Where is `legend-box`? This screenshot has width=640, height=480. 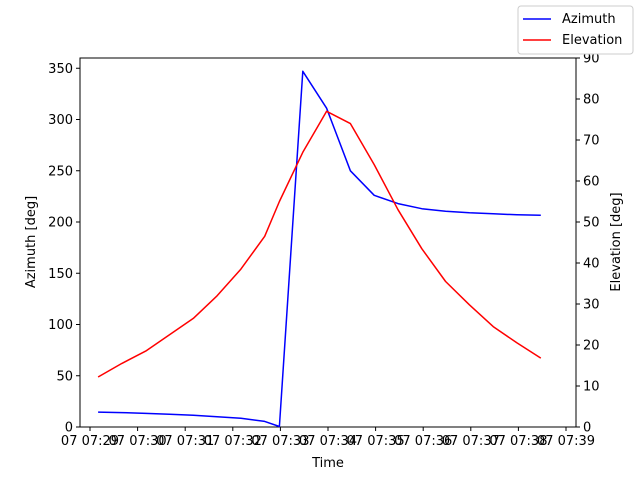
legend-box is located at coordinates (575, 30).